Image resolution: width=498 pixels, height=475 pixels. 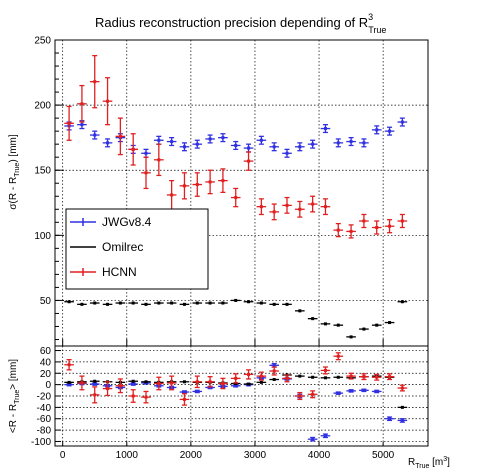 I want to click on bottom-y-tick-label: 60, so click(x=46, y=351).